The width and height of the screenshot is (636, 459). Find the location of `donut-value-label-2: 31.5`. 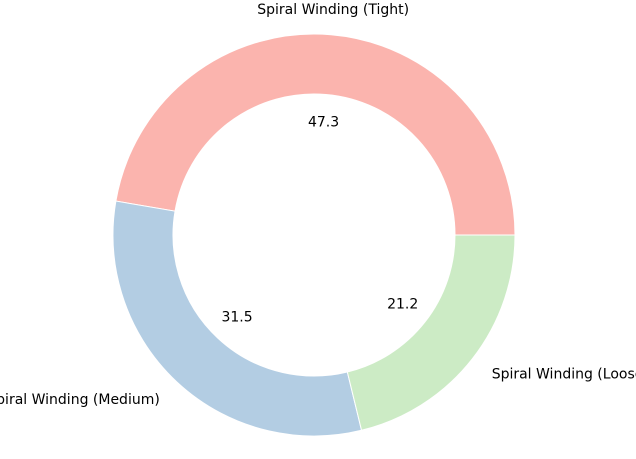

donut-value-label-2: 31.5 is located at coordinates (236, 317).